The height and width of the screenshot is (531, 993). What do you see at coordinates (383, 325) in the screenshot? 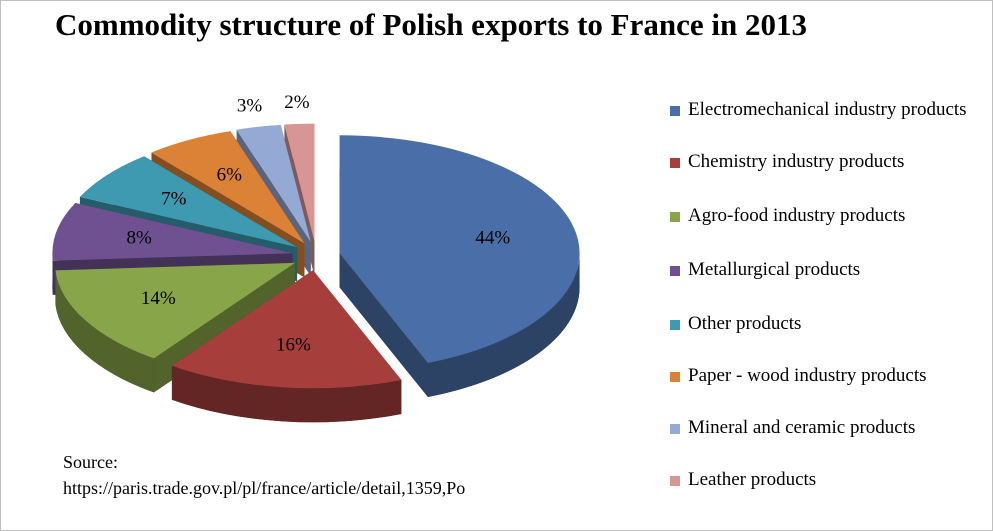
I see `slice-side` at bounding box center [383, 325].